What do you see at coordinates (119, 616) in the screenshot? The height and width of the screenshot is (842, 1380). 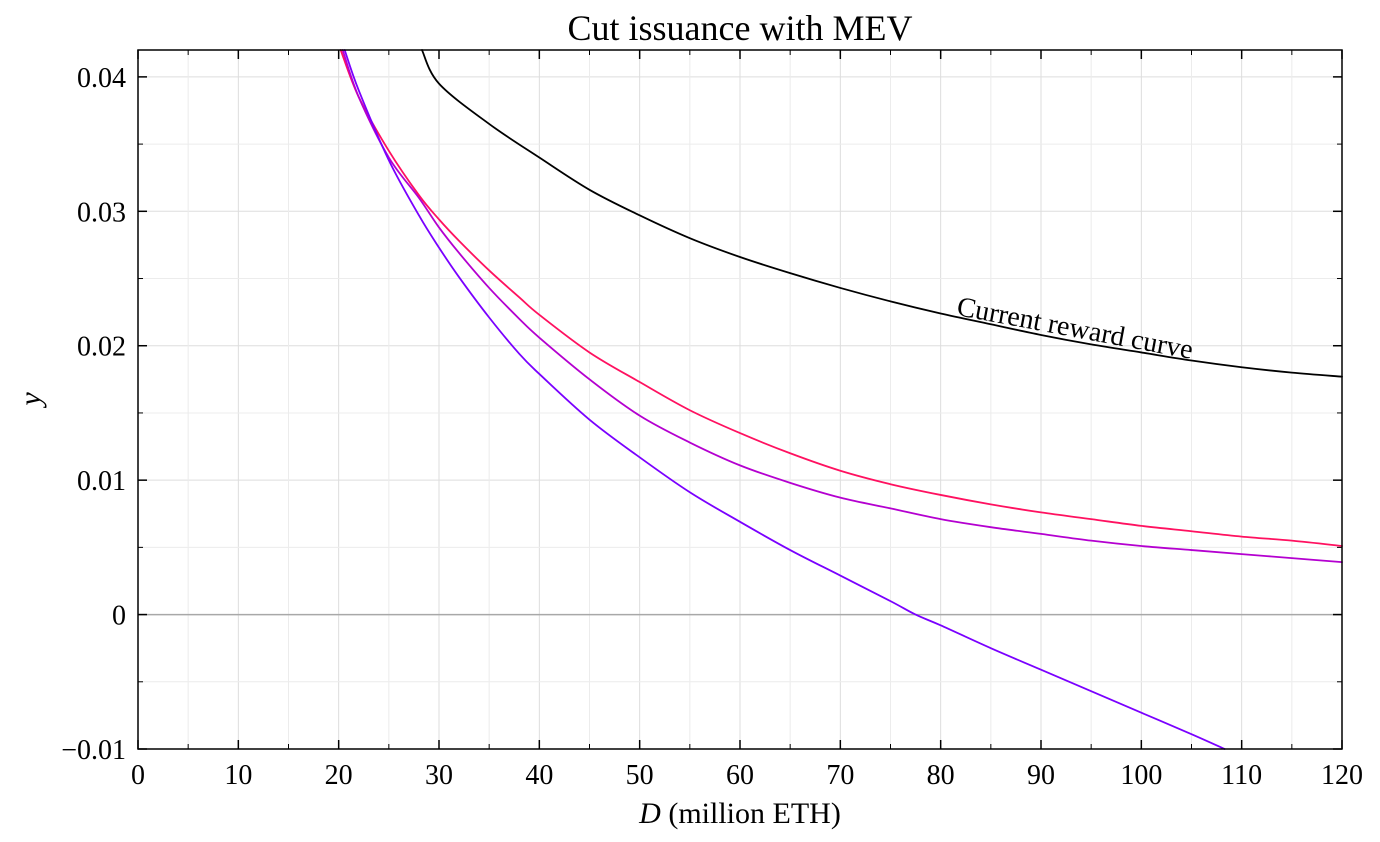 I see `y-tick-label: 0` at bounding box center [119, 616].